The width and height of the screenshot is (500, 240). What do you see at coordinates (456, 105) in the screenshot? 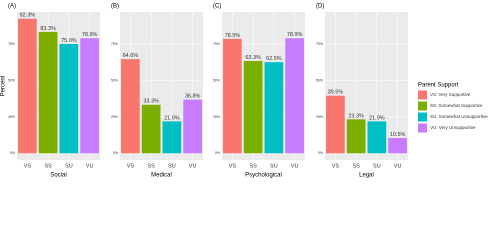
I see `legend-label: SS: Somewhat Supportive` at bounding box center [456, 105].